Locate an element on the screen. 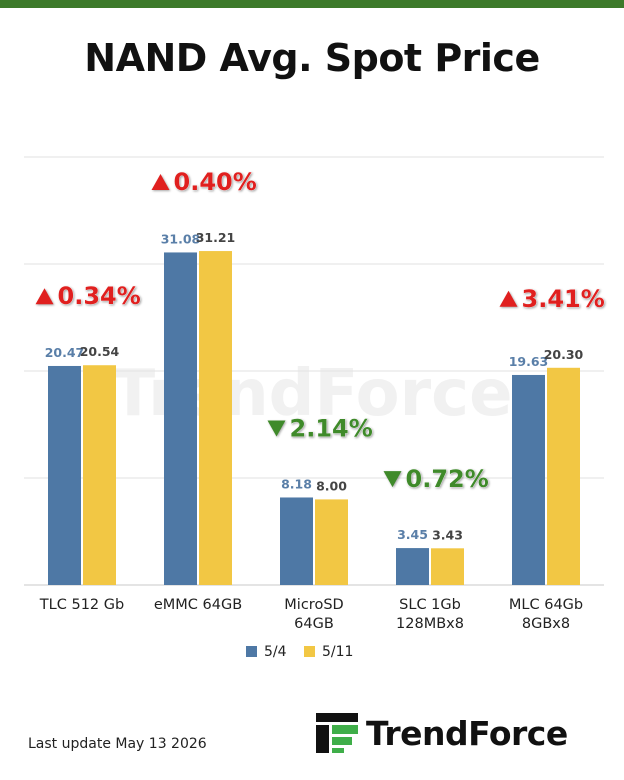 The image size is (624, 780). x-tick-label: eMMC 64GB is located at coordinates (198, 605).